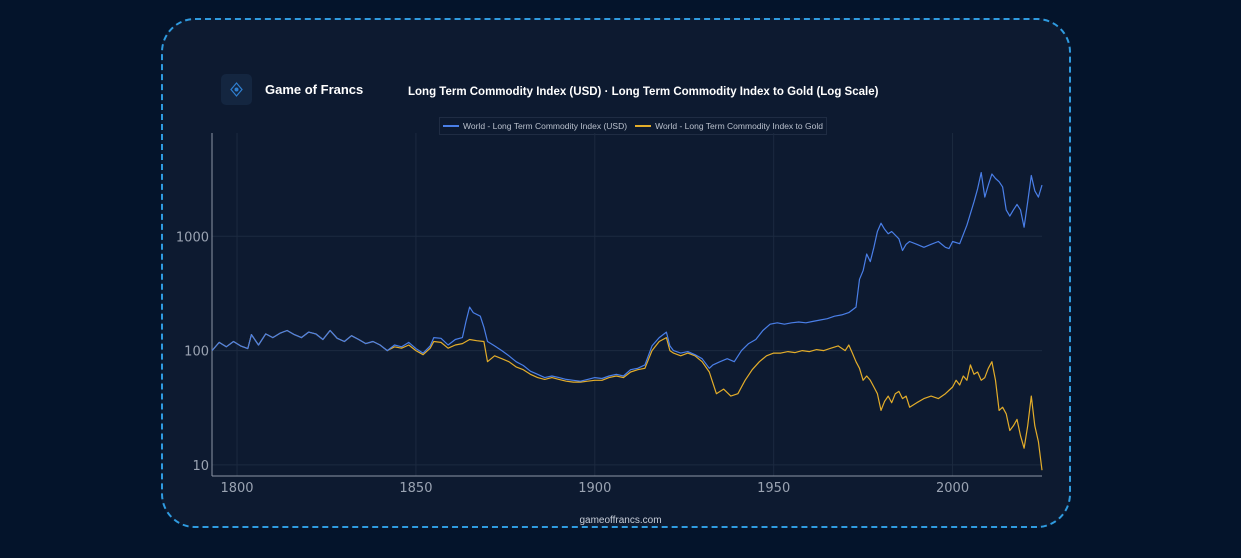 This screenshot has height=558, width=1241. What do you see at coordinates (773, 488) in the screenshot?
I see `x-tick-label: 1950` at bounding box center [773, 488].